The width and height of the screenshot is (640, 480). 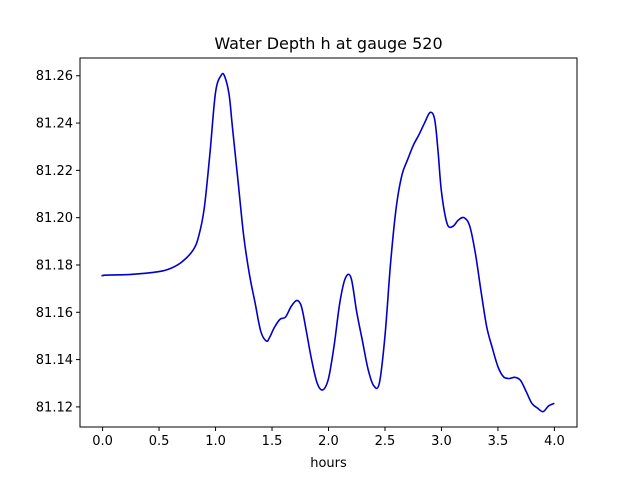 What do you see at coordinates (54, 124) in the screenshot?
I see `y-tick-label: 81.24` at bounding box center [54, 124].